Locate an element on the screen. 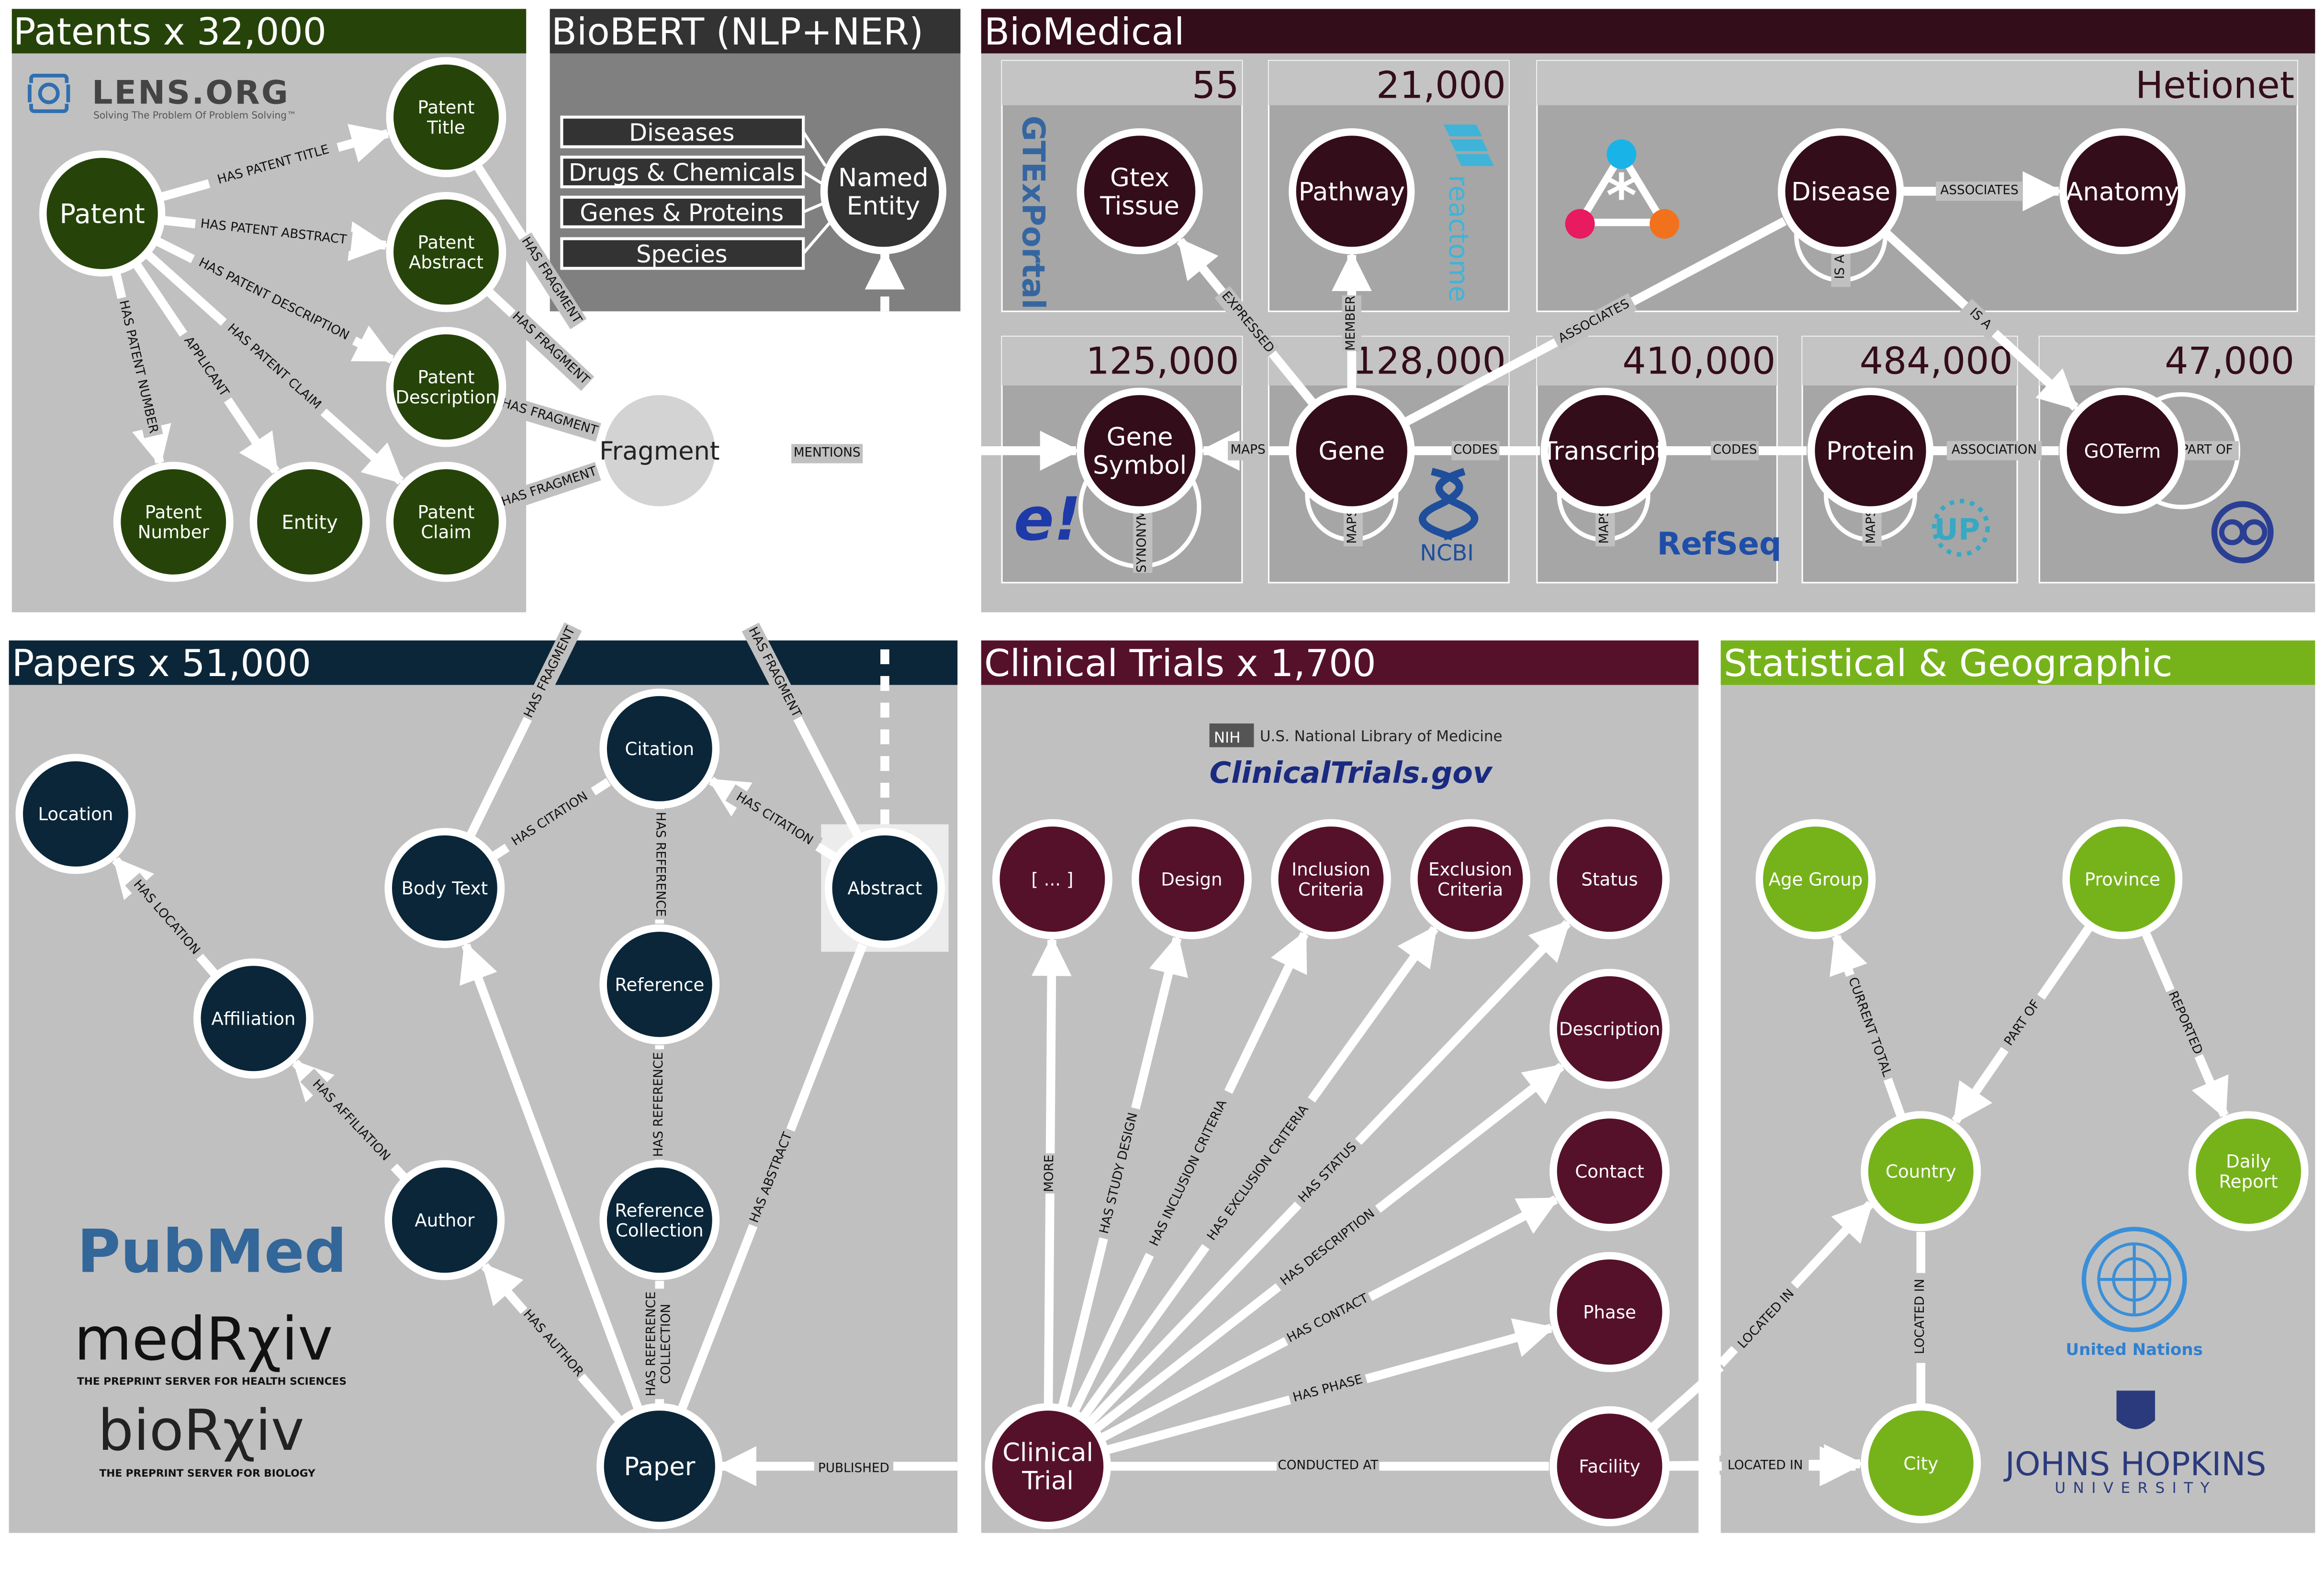  node-label: Collection is located at coordinates (660, 1230).